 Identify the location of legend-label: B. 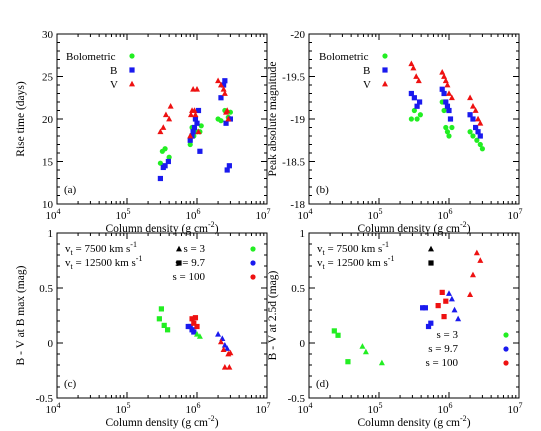
(113, 71).